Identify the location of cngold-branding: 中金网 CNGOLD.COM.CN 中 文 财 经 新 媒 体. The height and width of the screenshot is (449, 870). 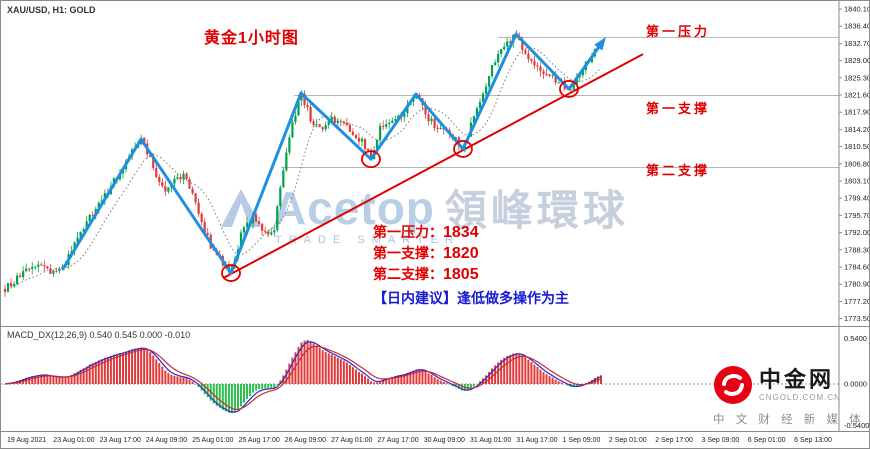
(791, 396).